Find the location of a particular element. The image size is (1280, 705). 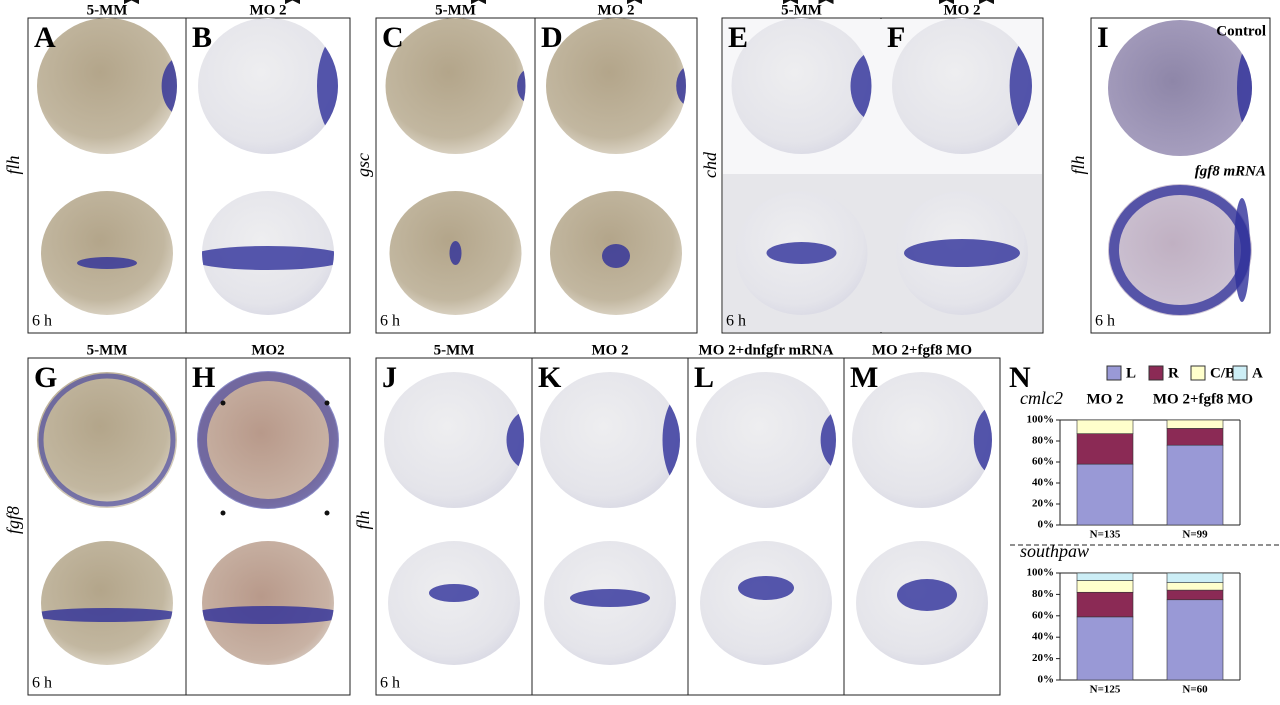

panel-header: MO2 is located at coordinates (267, 350).